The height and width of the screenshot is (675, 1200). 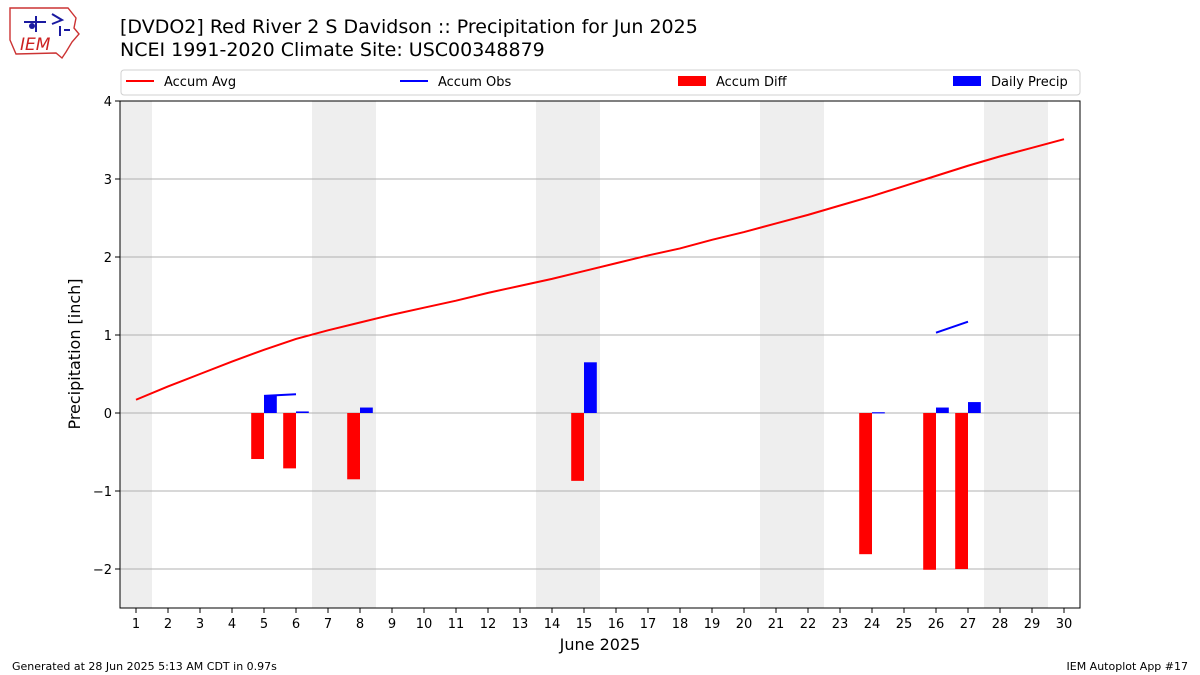 I want to click on x-tick-label: 18, so click(x=680, y=624).